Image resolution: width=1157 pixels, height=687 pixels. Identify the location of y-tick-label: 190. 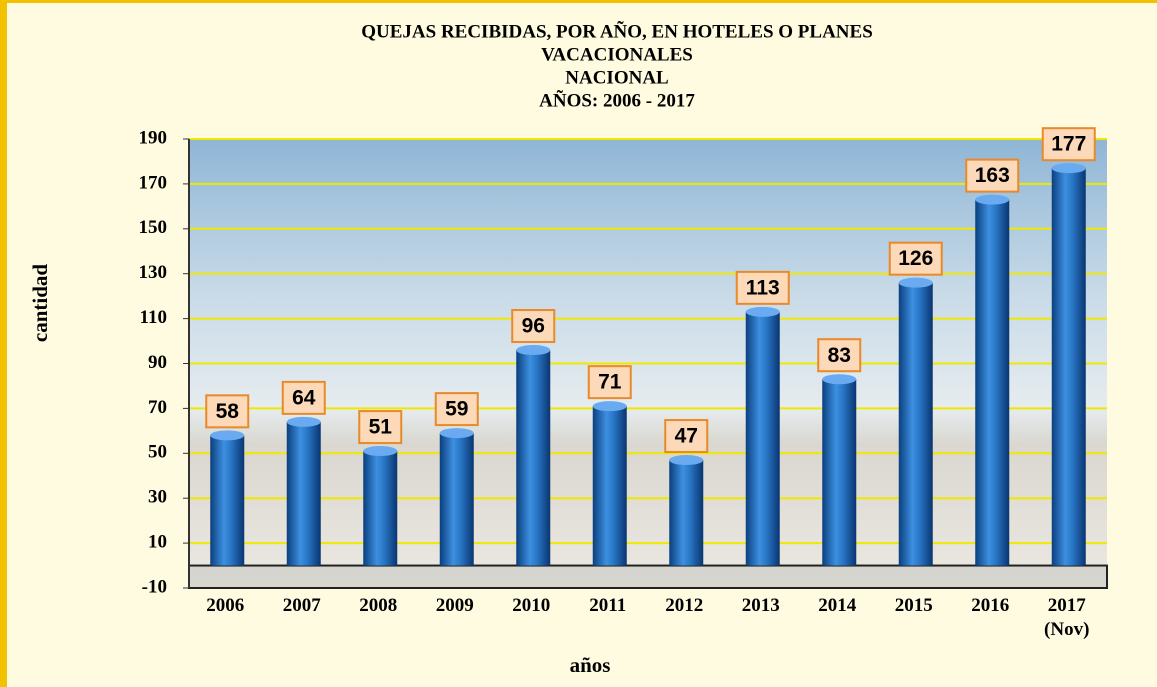
(153, 137).